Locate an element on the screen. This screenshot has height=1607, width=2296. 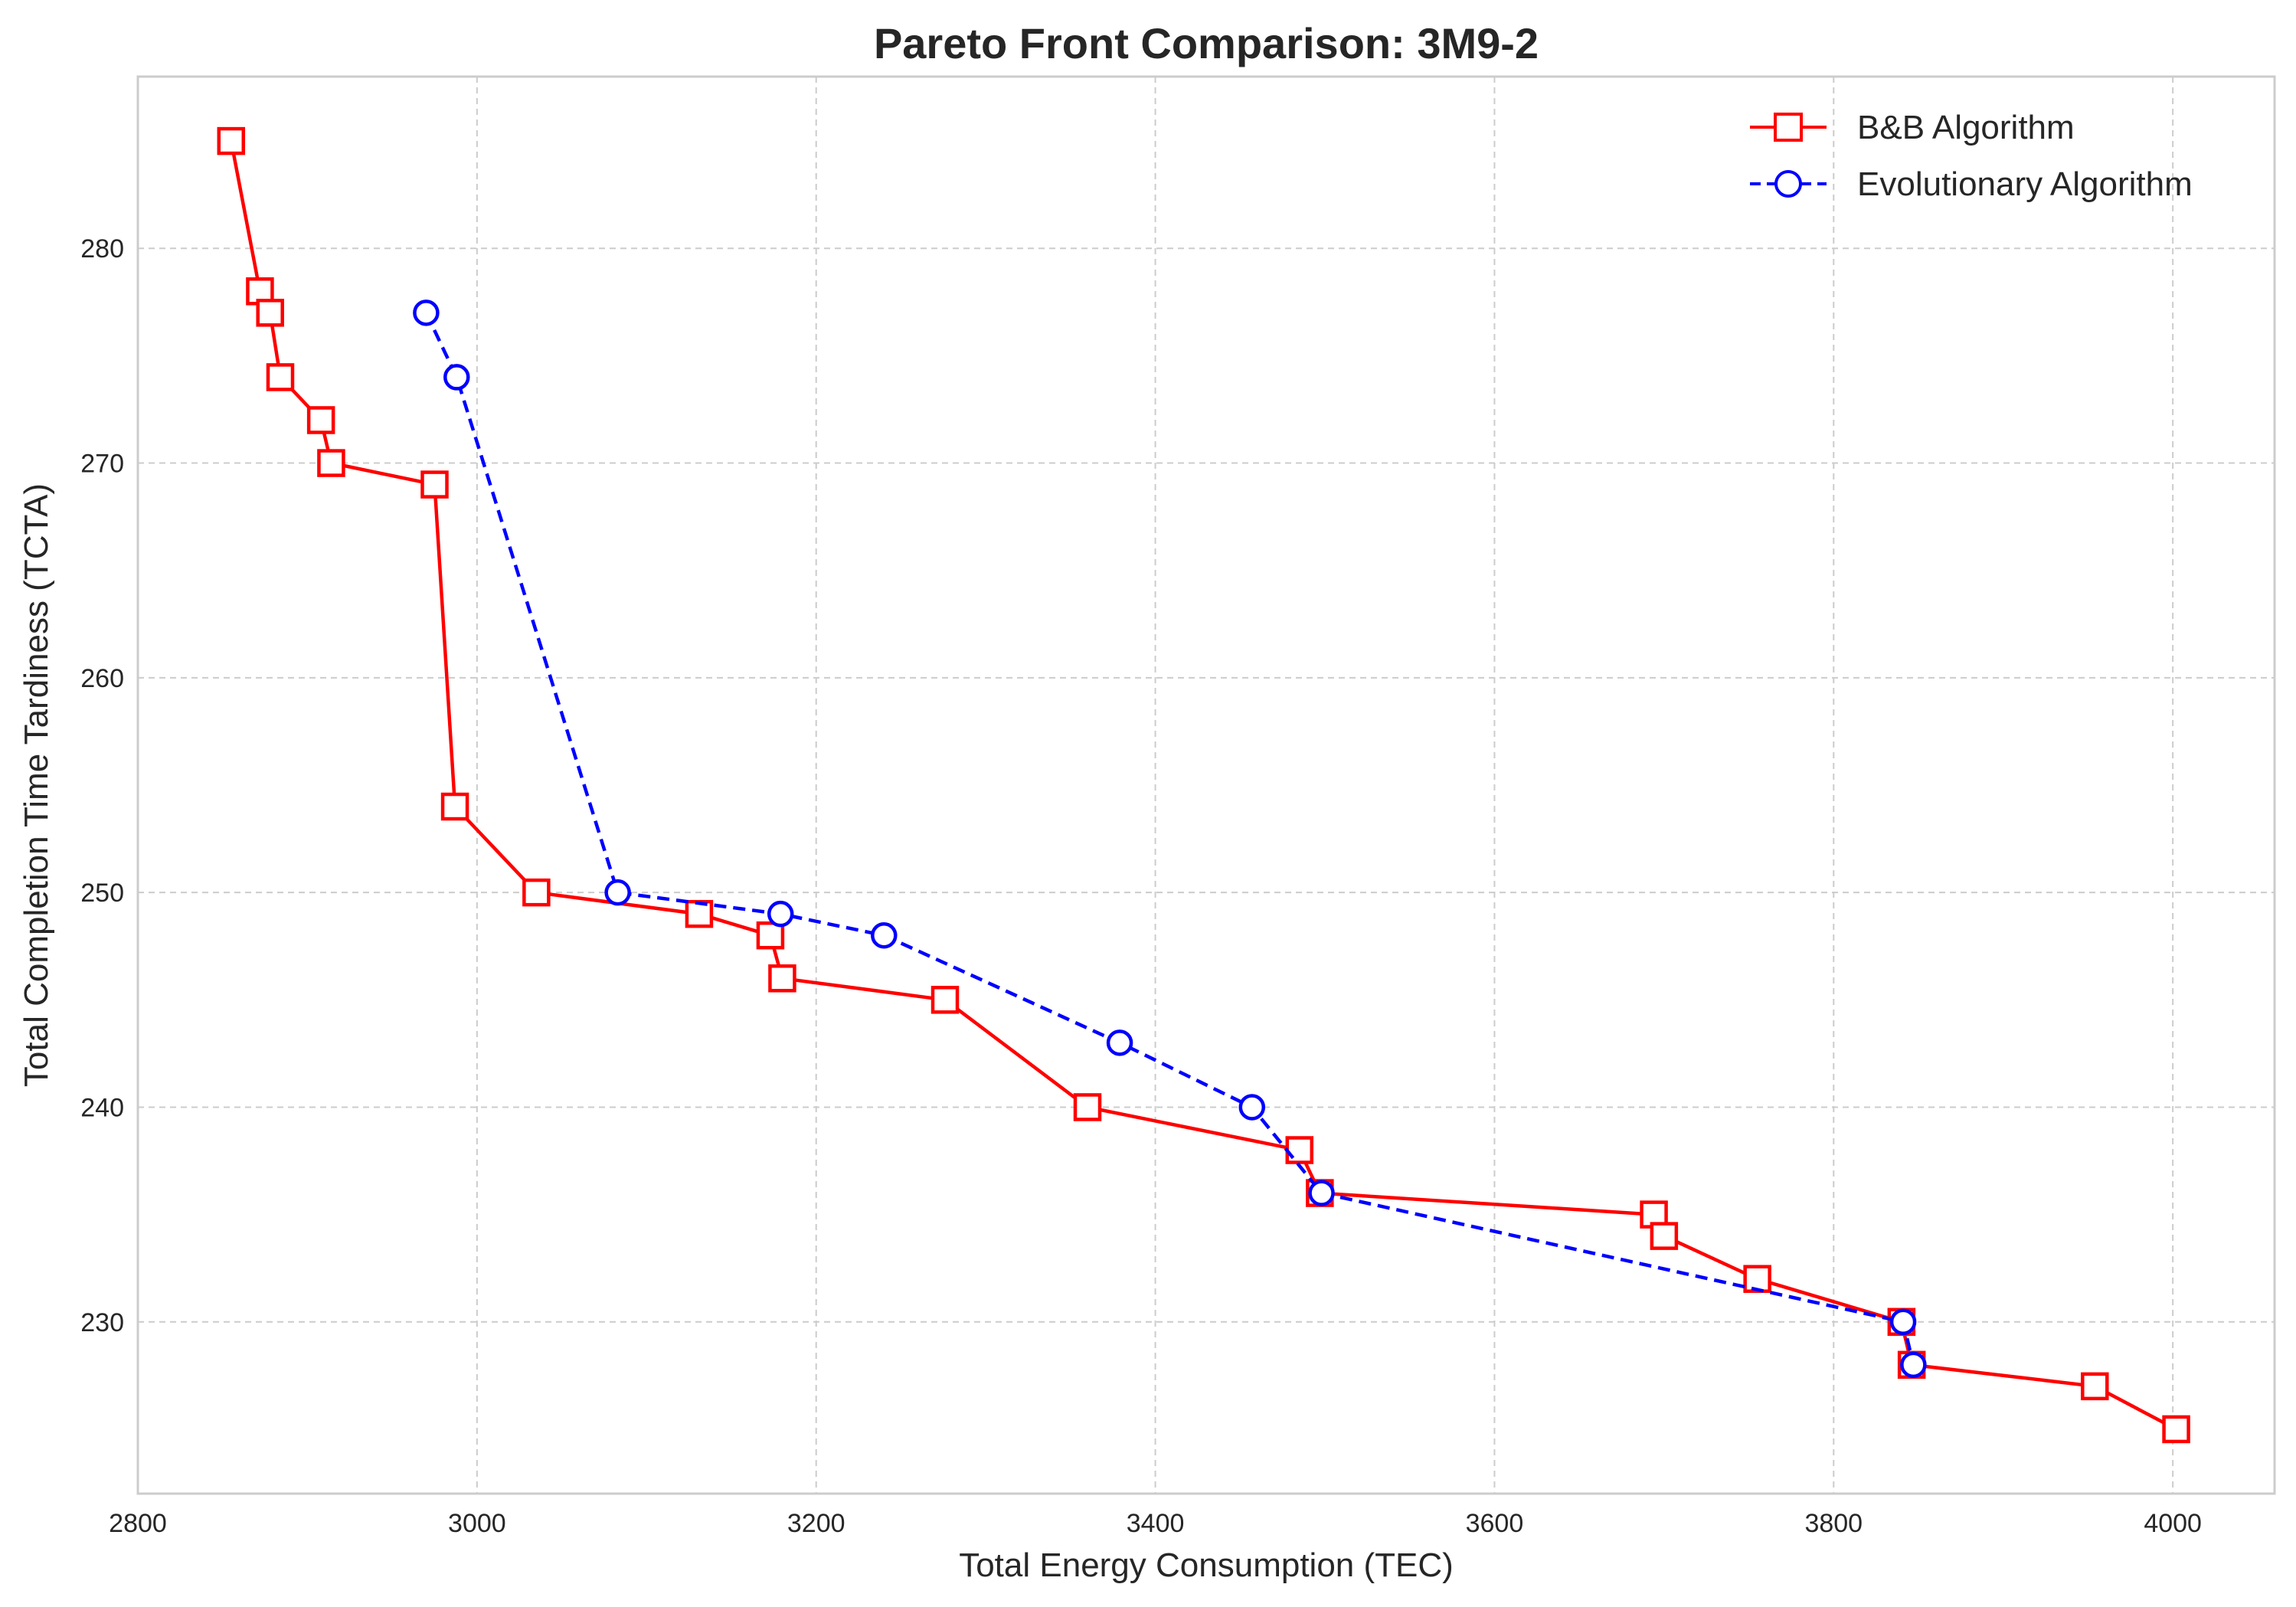
x-tick-label: 3200 is located at coordinates (816, 1523).